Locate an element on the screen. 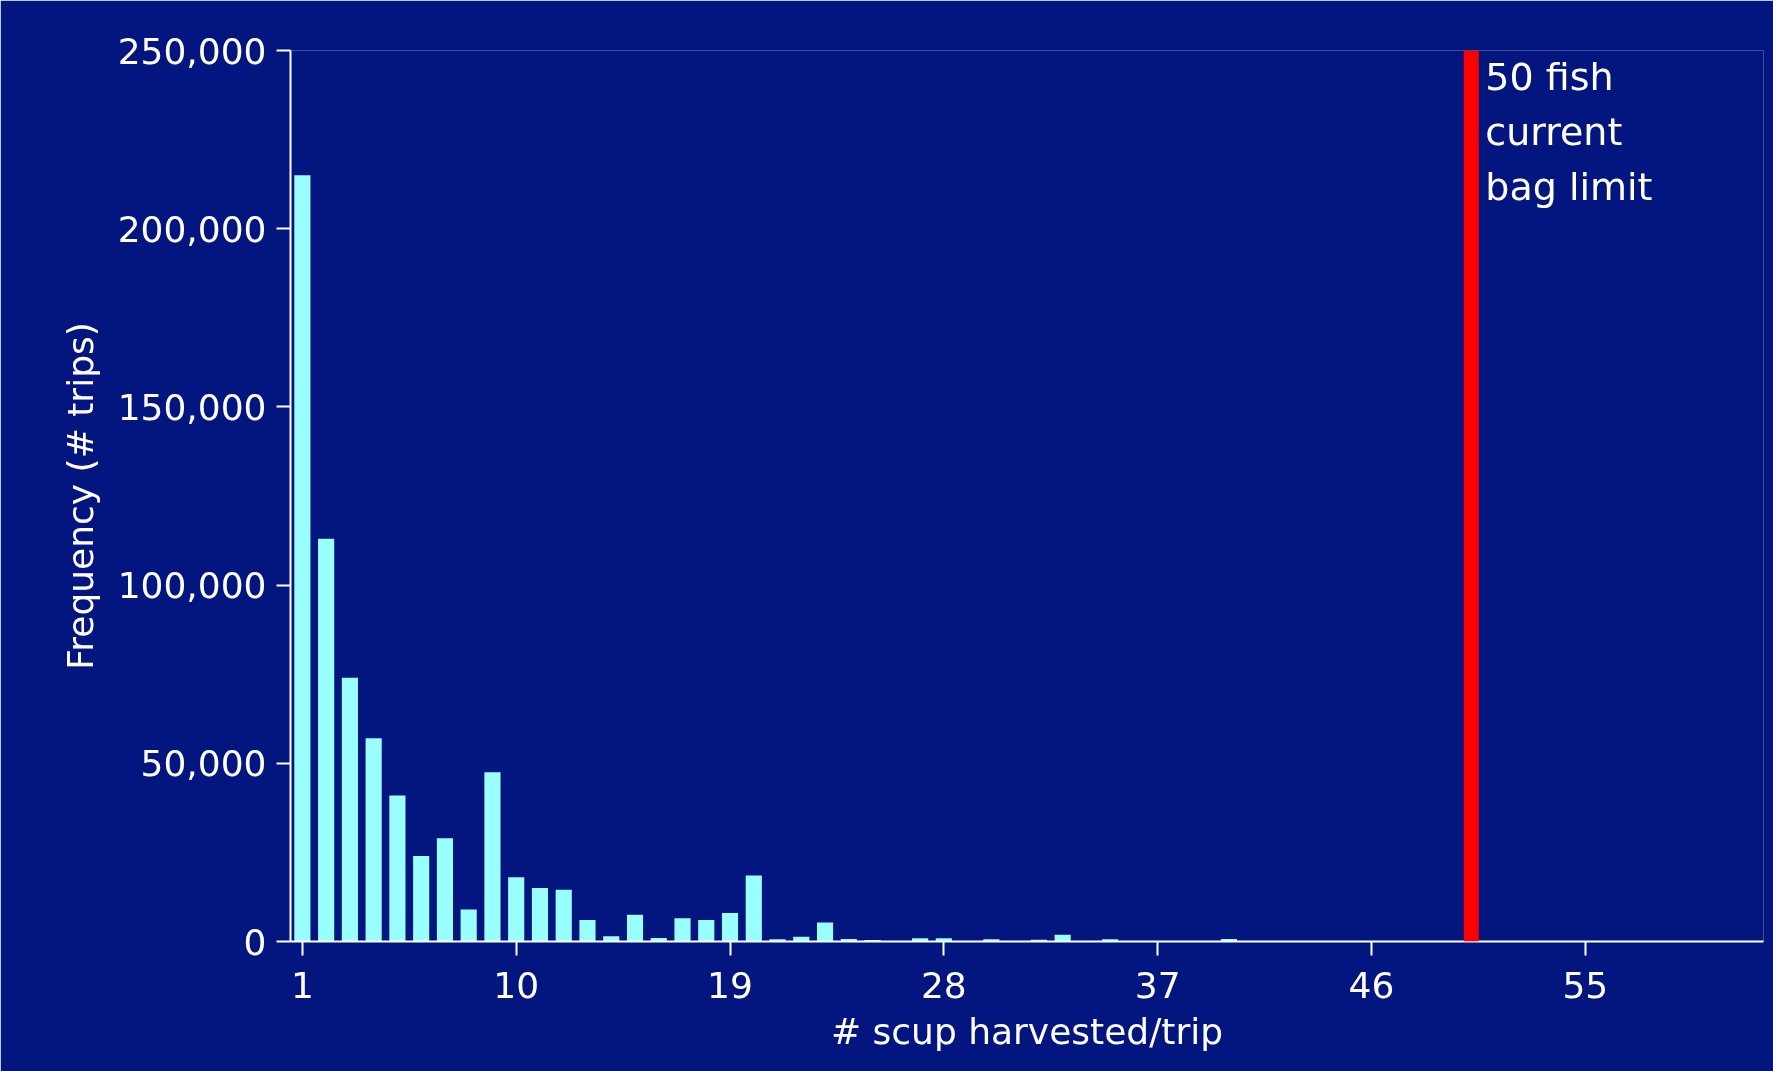  x-tick-label: 19 is located at coordinates (730, 985).